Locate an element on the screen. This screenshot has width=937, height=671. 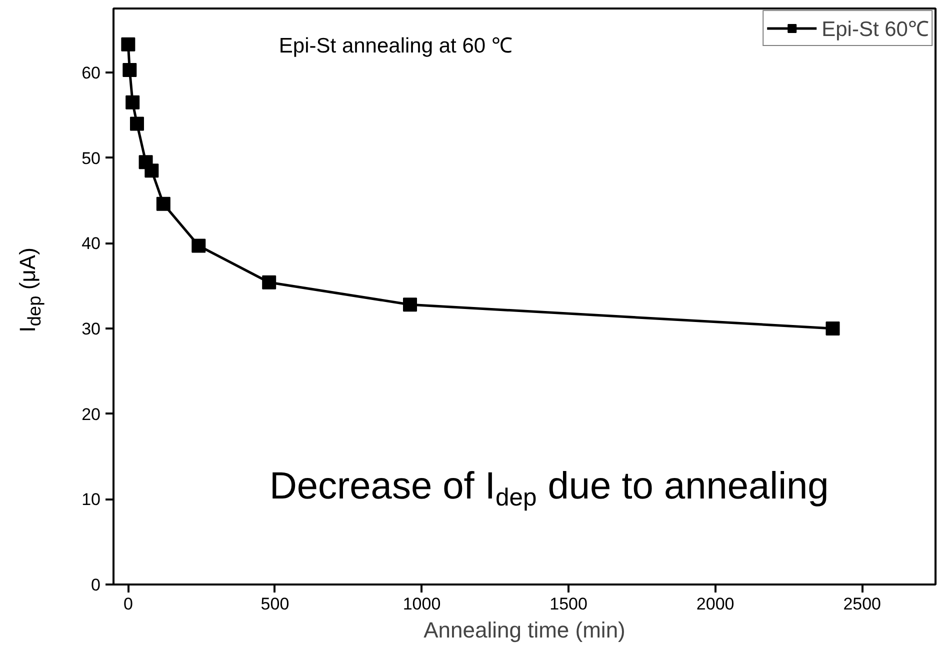
y-tick-label: 60 is located at coordinates (91, 73).